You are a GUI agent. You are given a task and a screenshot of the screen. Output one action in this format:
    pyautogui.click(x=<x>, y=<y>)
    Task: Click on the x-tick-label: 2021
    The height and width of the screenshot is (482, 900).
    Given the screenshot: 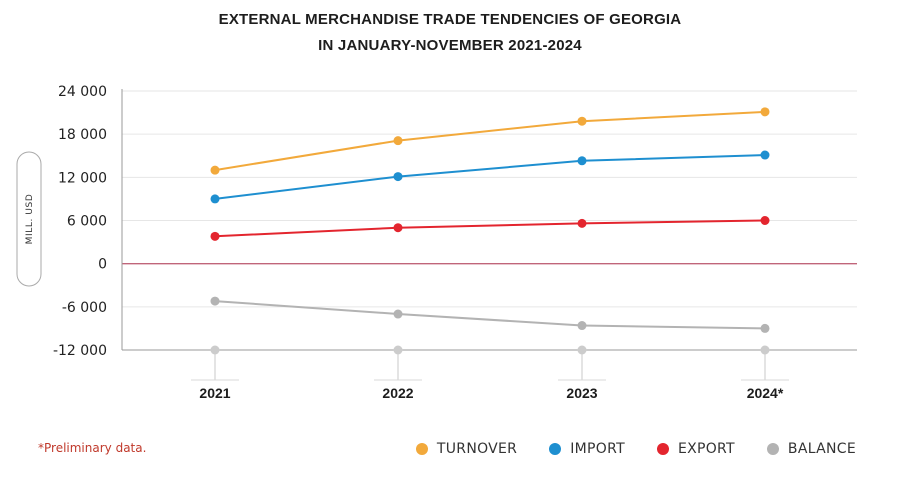 What is the action you would take?
    pyautogui.click(x=214, y=393)
    